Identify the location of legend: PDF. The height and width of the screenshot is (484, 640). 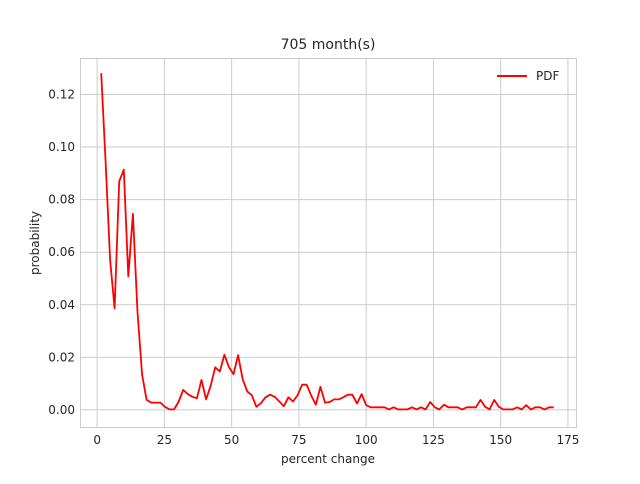
(528, 76).